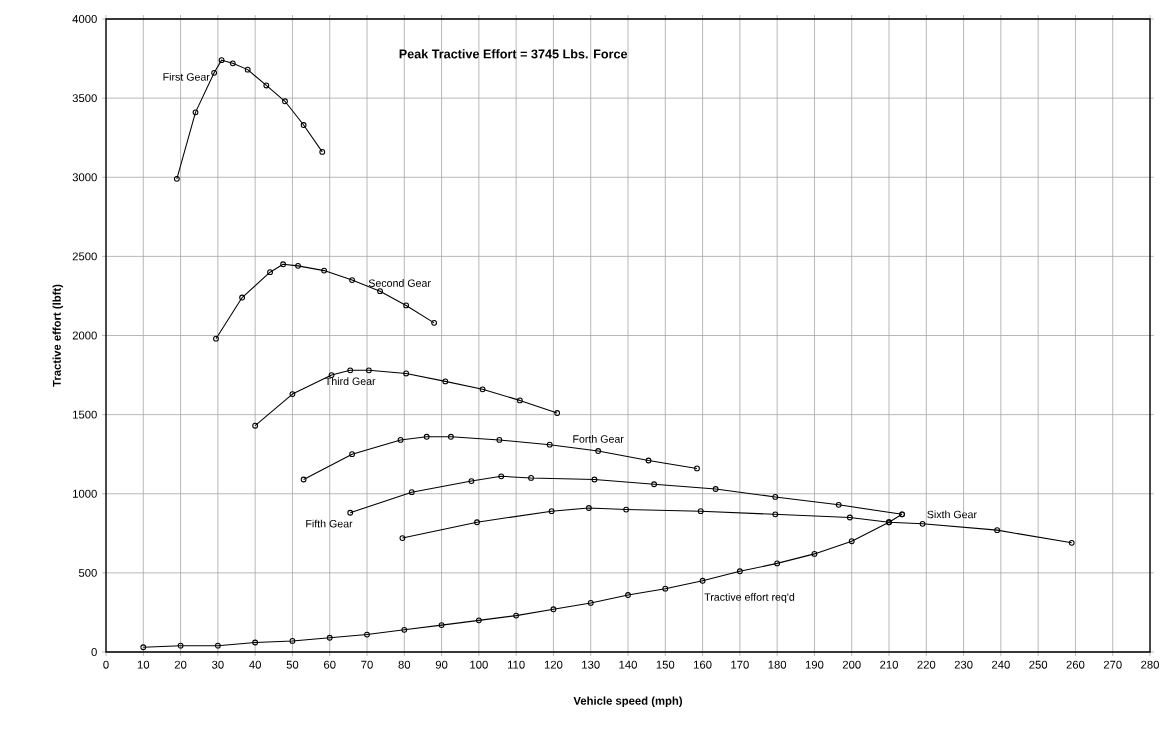 This screenshot has width=1166, height=734. I want to click on x-tick-label: 160, so click(703, 664).